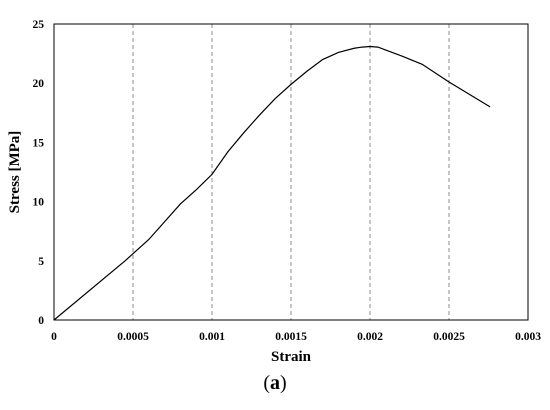 The height and width of the screenshot is (410, 550). What do you see at coordinates (370, 337) in the screenshot?
I see `x-tick-label: 0.002` at bounding box center [370, 337].